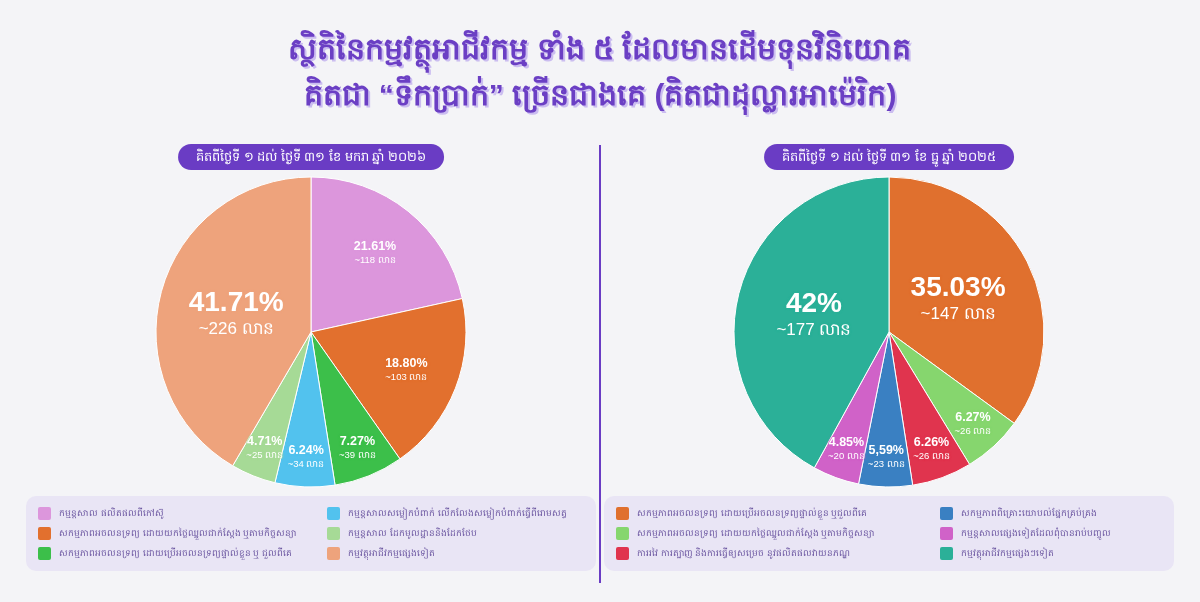 Image resolution: width=1200 pixels, height=602 pixels. Describe the element at coordinates (814, 313) in the screenshot. I see `data-label: 42% ~177 លាន` at that location.